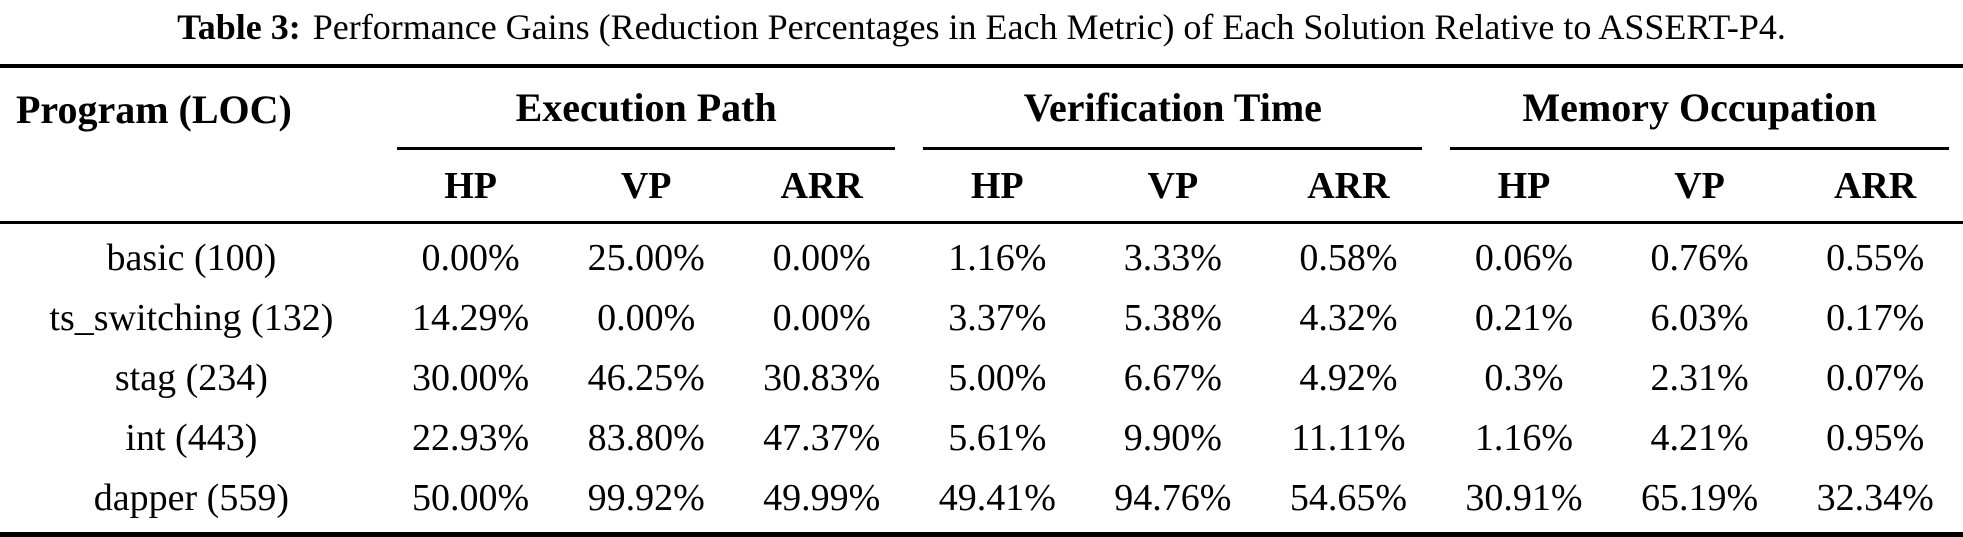 The image size is (1963, 537). I want to click on metric-cell: 6.67%, so click(1172, 378).